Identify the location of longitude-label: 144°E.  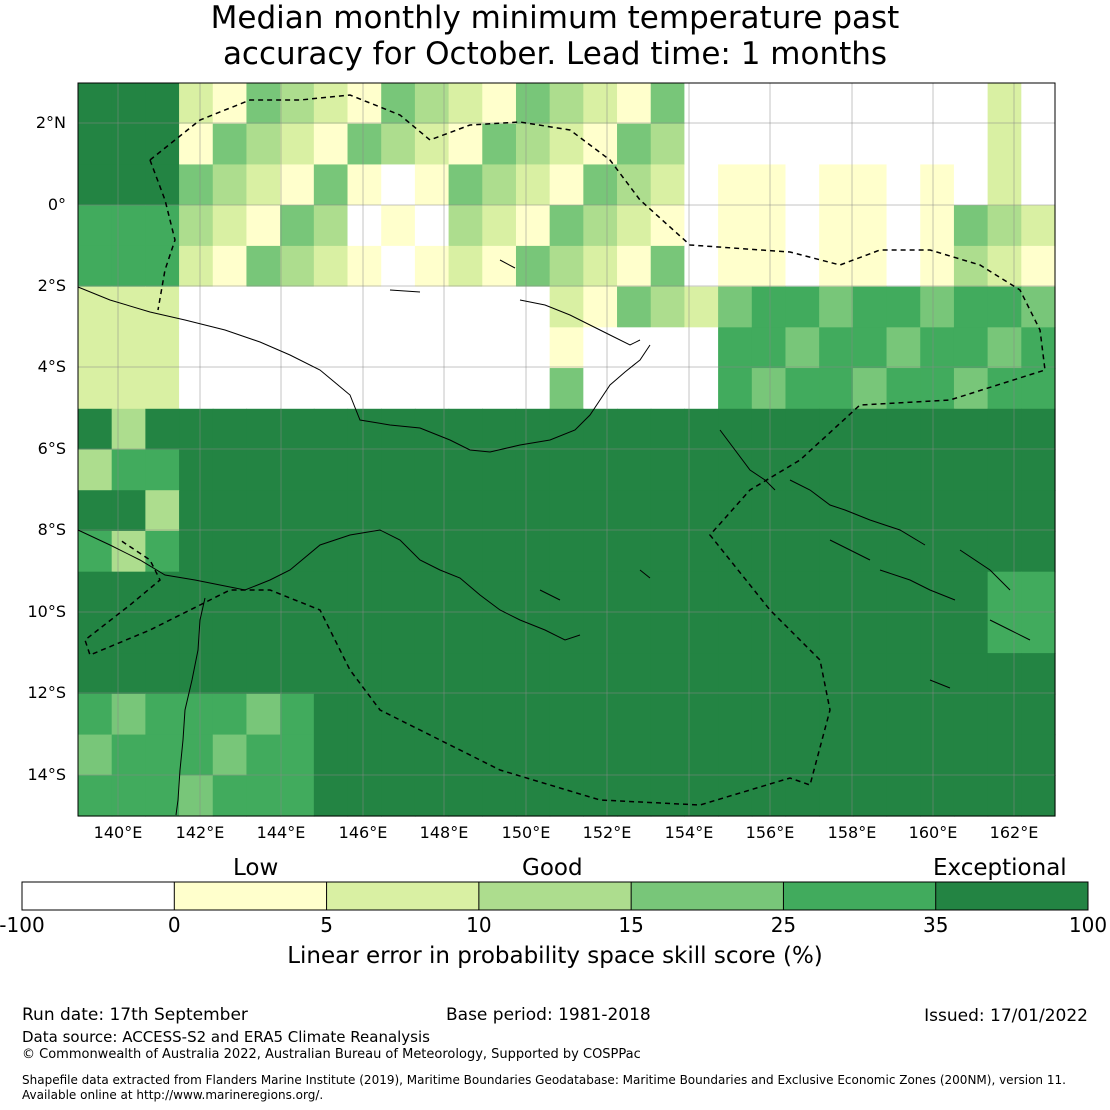
(281, 832).